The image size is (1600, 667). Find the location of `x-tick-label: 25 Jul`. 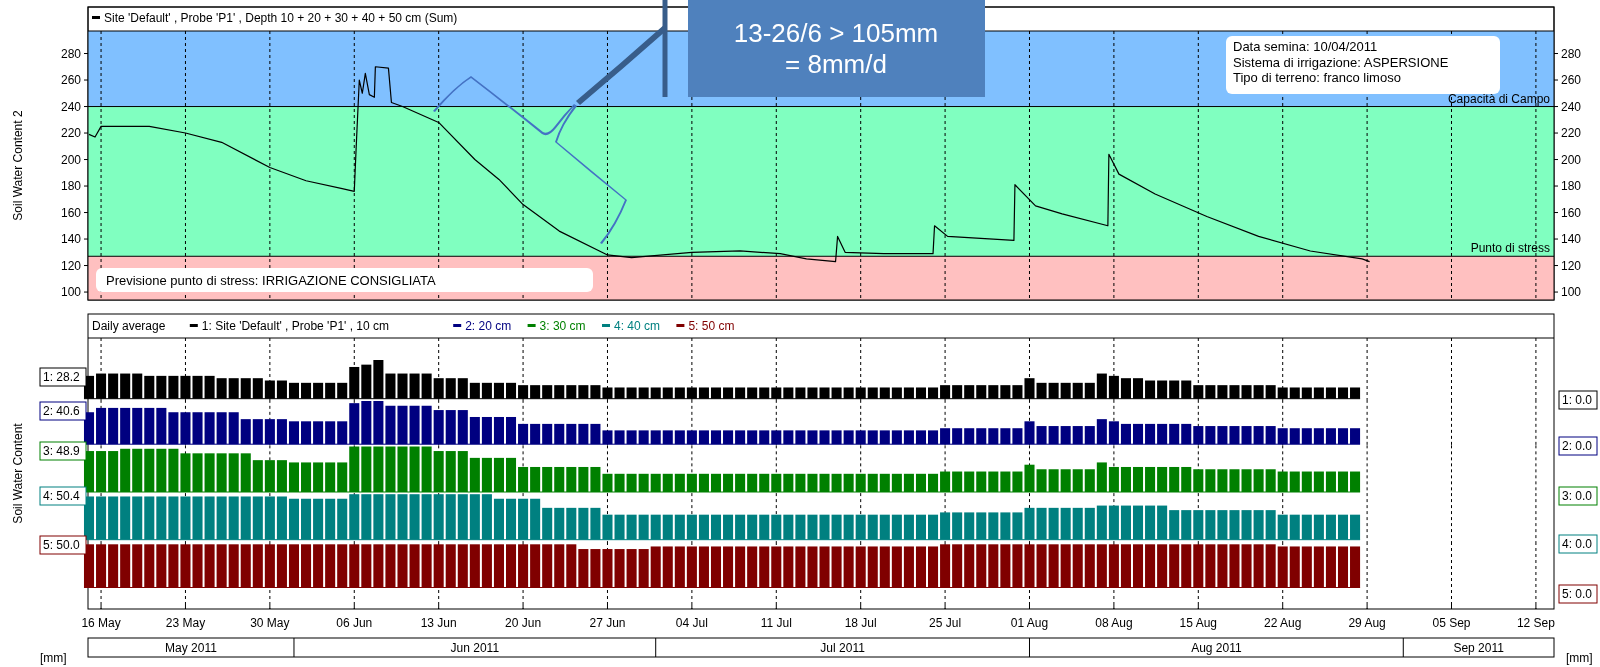

x-tick-label: 25 Jul is located at coordinates (945, 623).